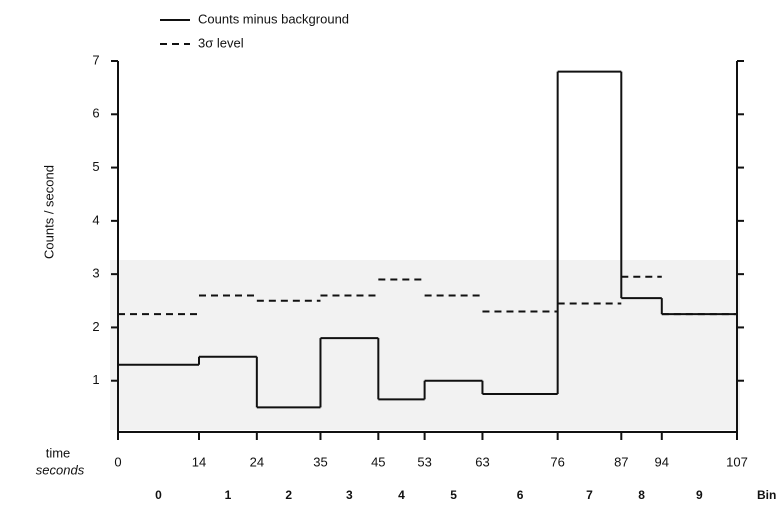  Describe the element at coordinates (95, 326) in the screenshot. I see `y-tick-label: 2` at that location.